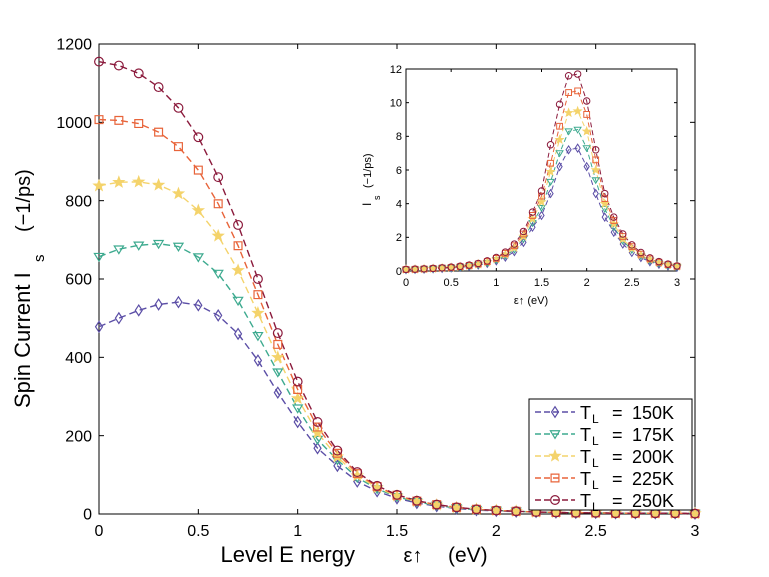 The image size is (769, 577). Describe the element at coordinates (74, 123) in the screenshot. I see `y-tick-label: 1000` at that location.